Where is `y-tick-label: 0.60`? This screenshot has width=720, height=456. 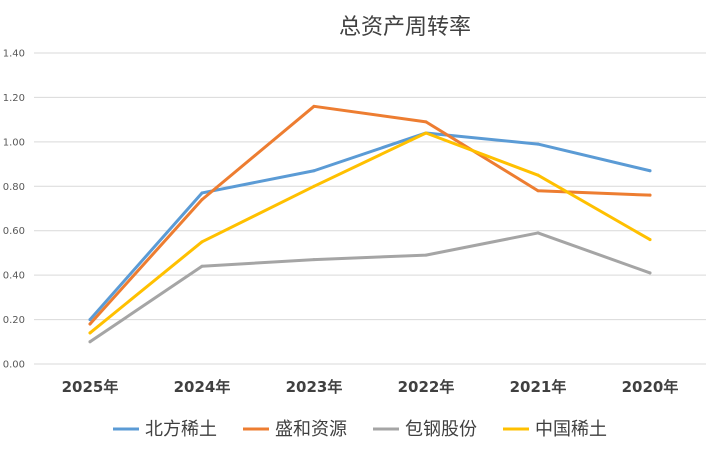 y-tick-label: 0.60 is located at coordinates (14, 231).